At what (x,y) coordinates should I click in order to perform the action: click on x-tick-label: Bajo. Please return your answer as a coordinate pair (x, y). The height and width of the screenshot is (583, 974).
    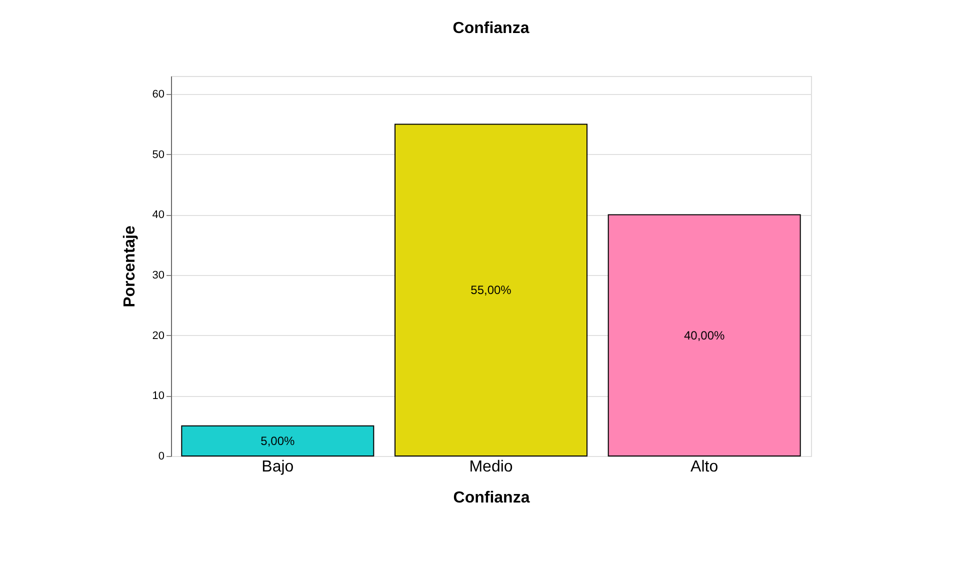
    Looking at the image, I should click on (278, 467).